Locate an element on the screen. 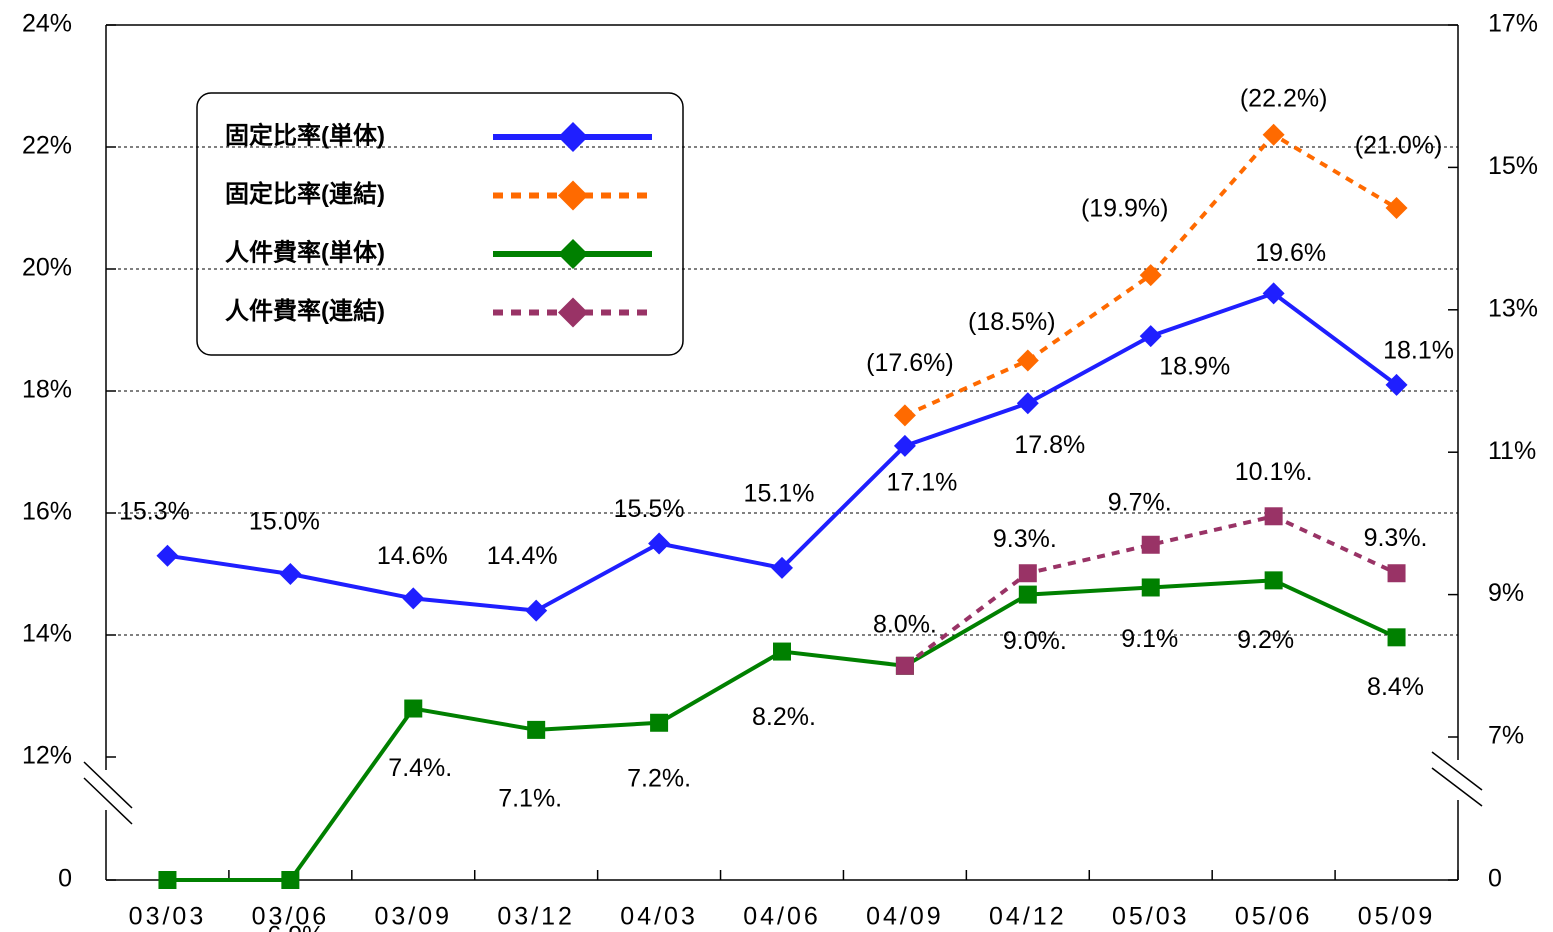 The image size is (1553, 932). data-label: 15.3% is located at coordinates (154, 511).